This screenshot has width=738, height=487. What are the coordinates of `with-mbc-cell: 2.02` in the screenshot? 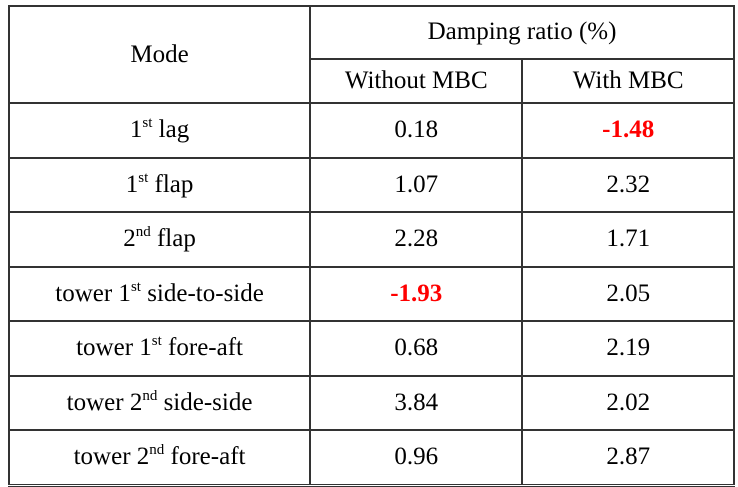 It's located at (628, 402).